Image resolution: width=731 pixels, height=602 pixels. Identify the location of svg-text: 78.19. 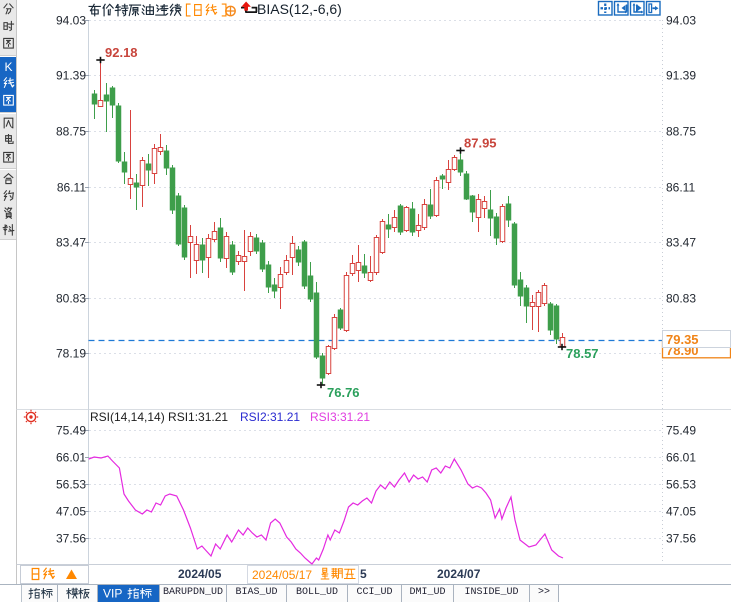
(71, 354).